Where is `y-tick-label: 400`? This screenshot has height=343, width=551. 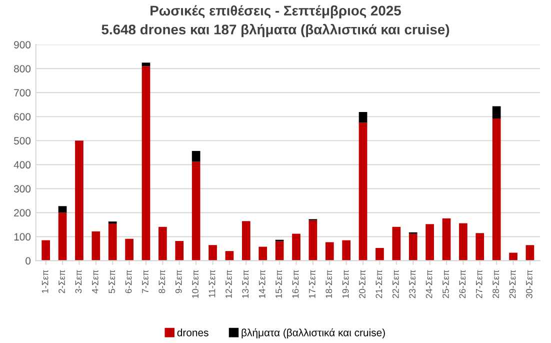 y-tick-label: 400 is located at coordinates (22, 165).